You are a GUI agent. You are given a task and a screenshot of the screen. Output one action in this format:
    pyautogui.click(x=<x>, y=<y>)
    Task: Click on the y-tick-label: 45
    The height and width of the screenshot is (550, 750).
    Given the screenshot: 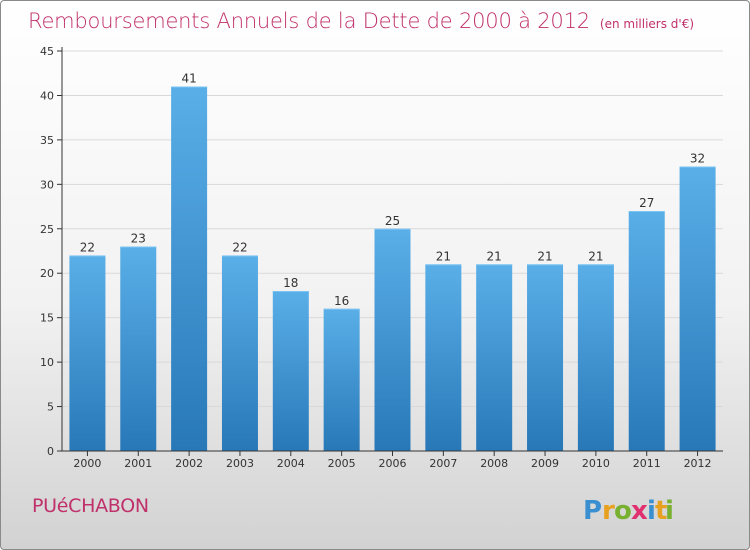 What is the action you would take?
    pyautogui.click(x=47, y=51)
    